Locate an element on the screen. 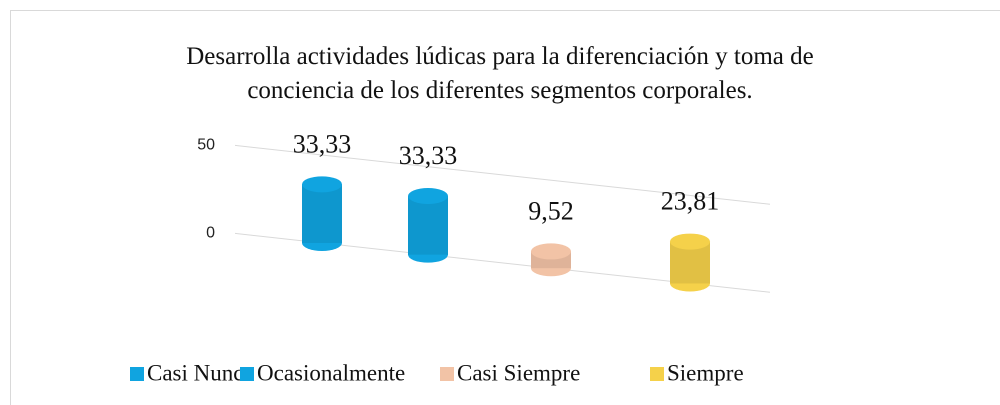 The height and width of the screenshot is (405, 1000). legend-label: Siempre is located at coordinates (705, 372).